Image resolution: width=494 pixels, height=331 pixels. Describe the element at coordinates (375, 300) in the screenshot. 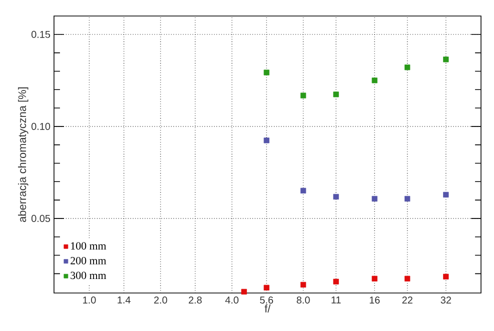

I see `x-tick-label: 16` at that location.